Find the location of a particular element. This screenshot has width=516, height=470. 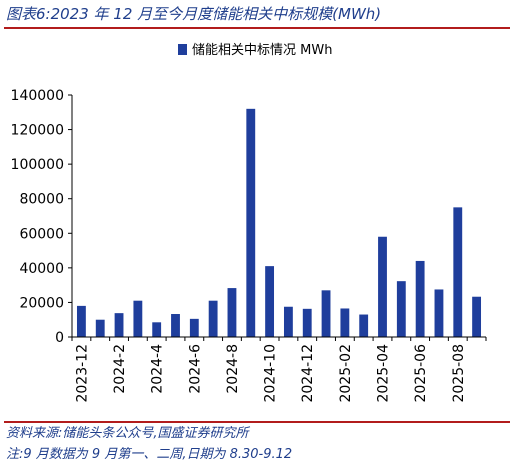

x-tick-label: 2024-10 is located at coordinates (271, 373).